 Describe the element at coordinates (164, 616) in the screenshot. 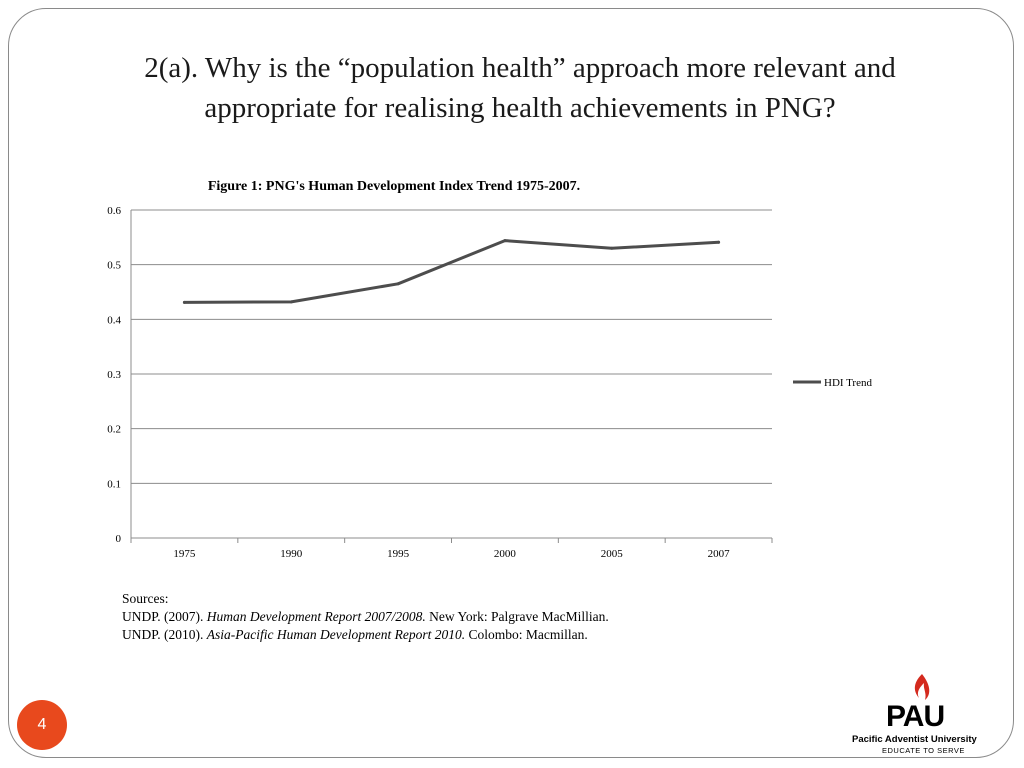

I see `source-author: UNDP. (2007).` at that location.